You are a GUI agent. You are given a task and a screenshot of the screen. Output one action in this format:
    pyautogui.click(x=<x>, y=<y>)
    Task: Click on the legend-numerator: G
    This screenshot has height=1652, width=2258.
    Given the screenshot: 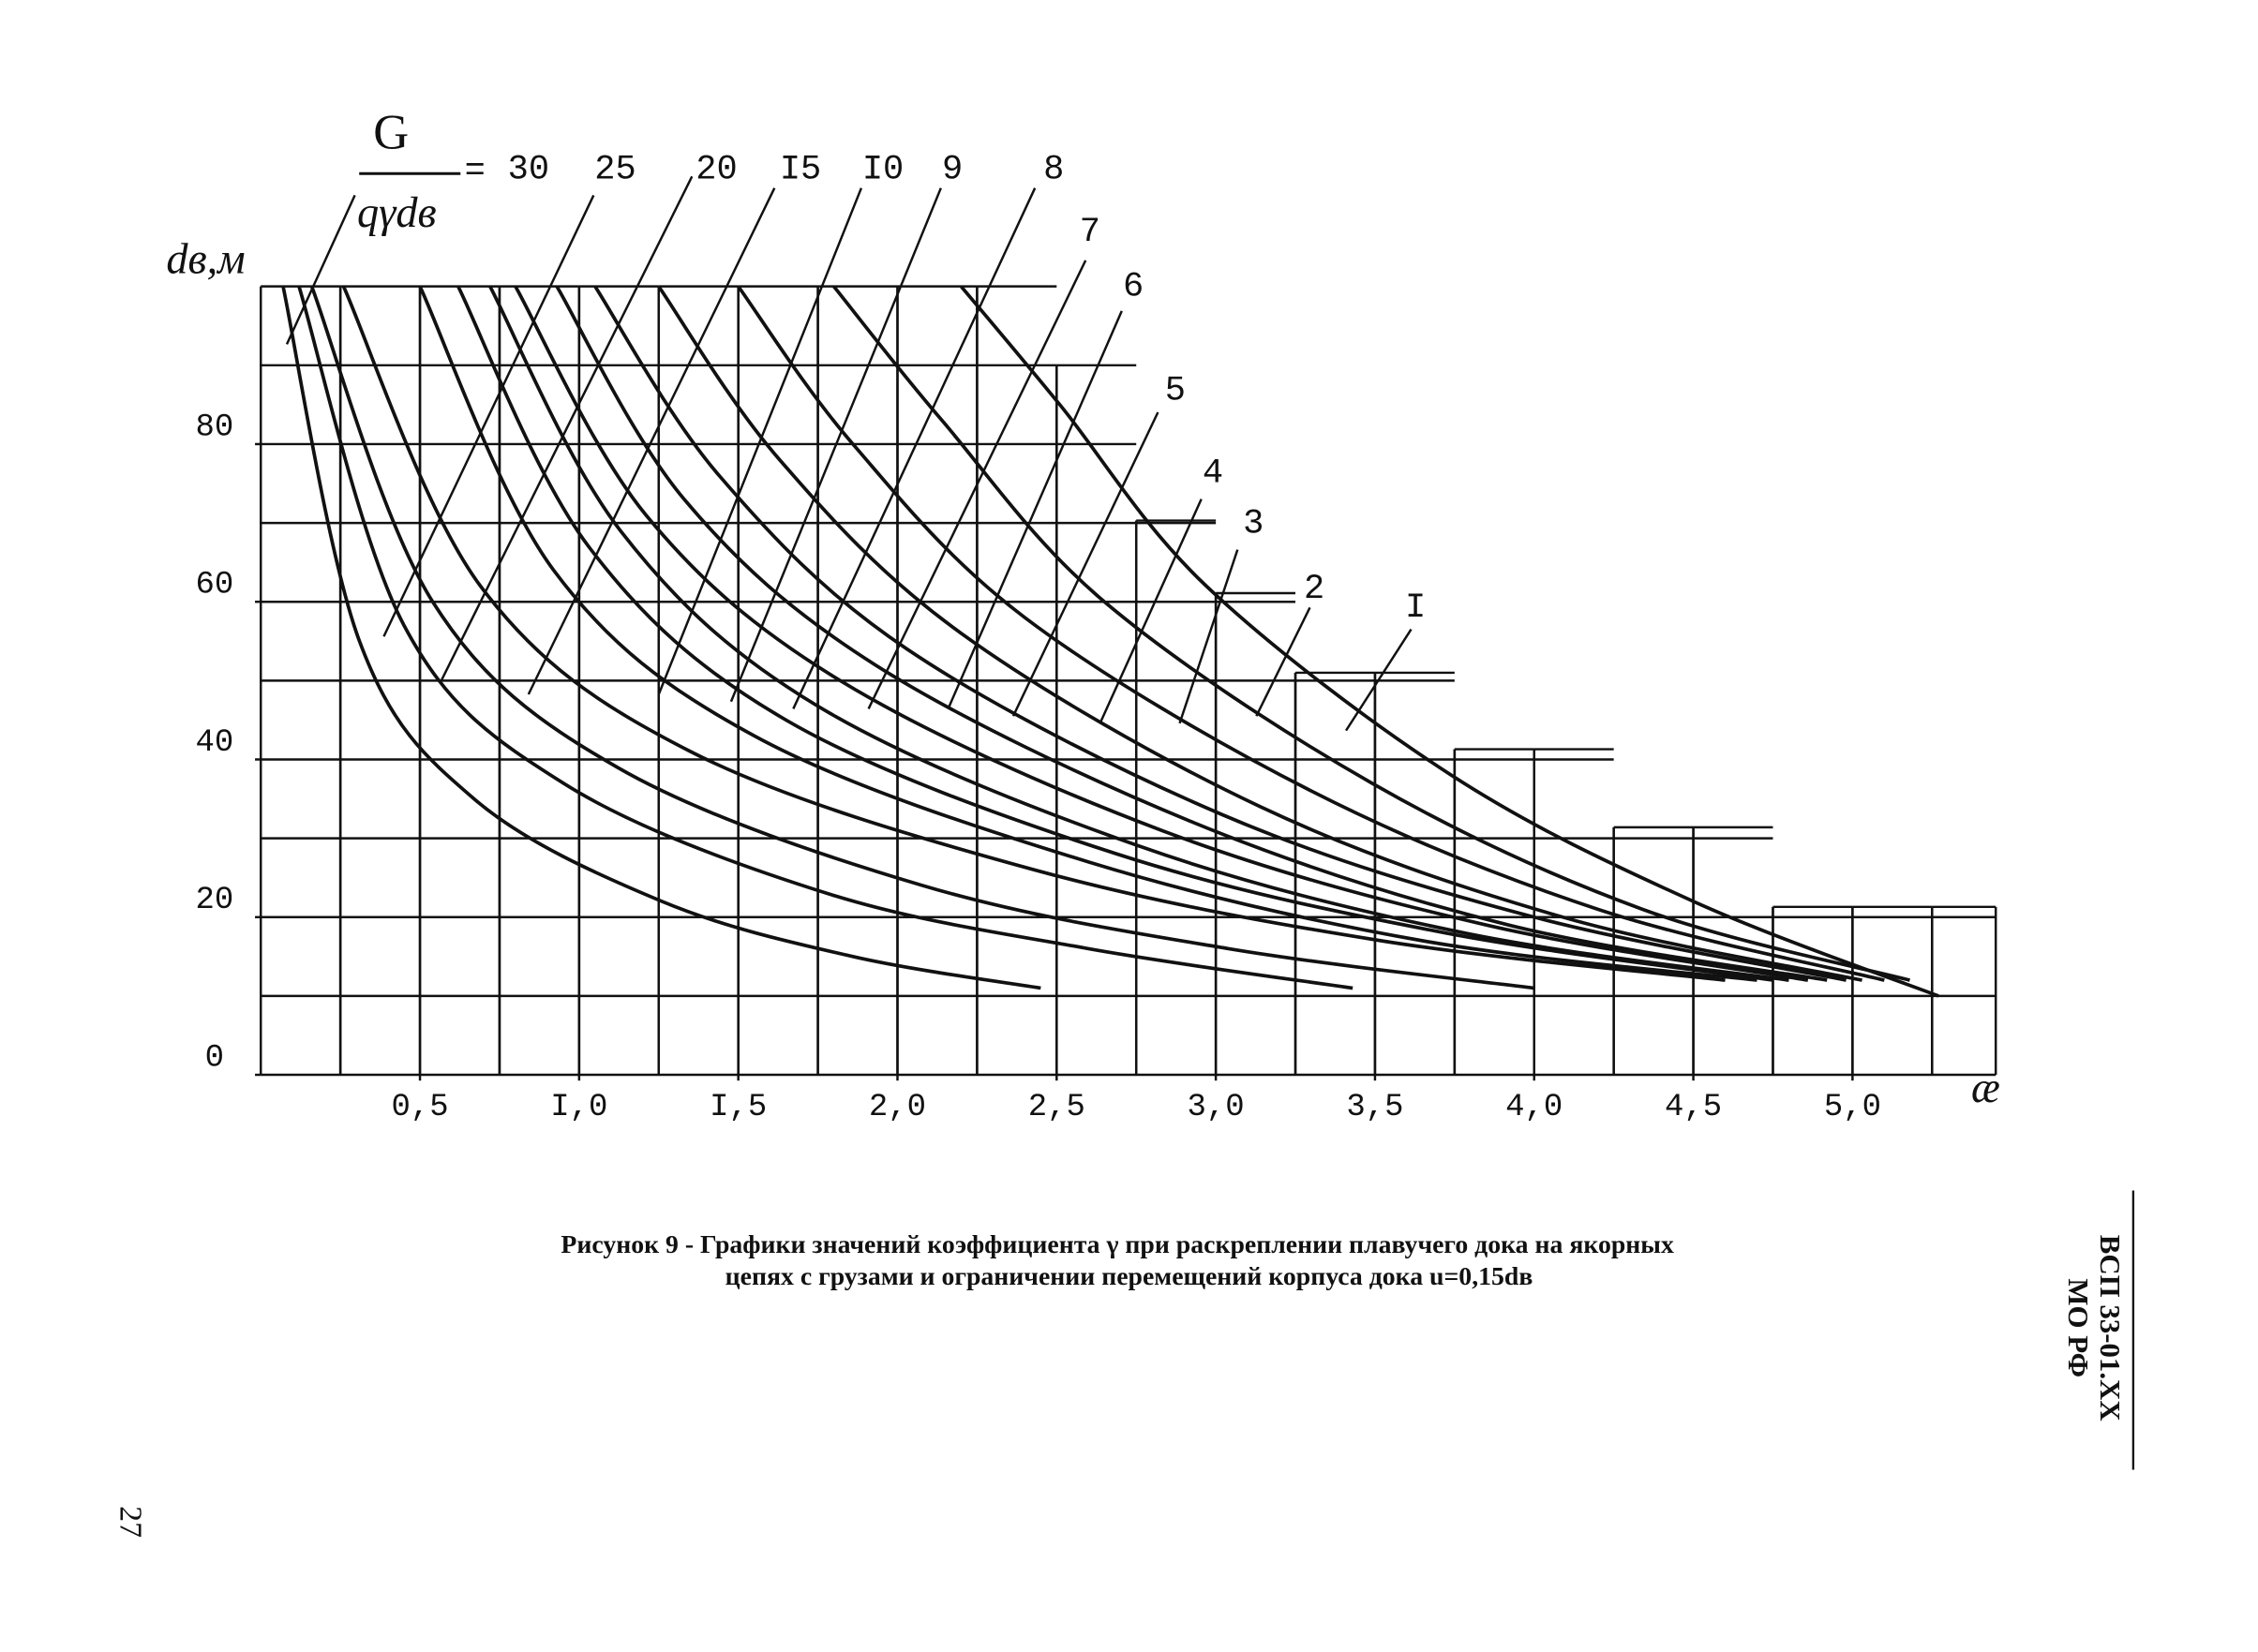 What is the action you would take?
    pyautogui.click(x=391, y=133)
    